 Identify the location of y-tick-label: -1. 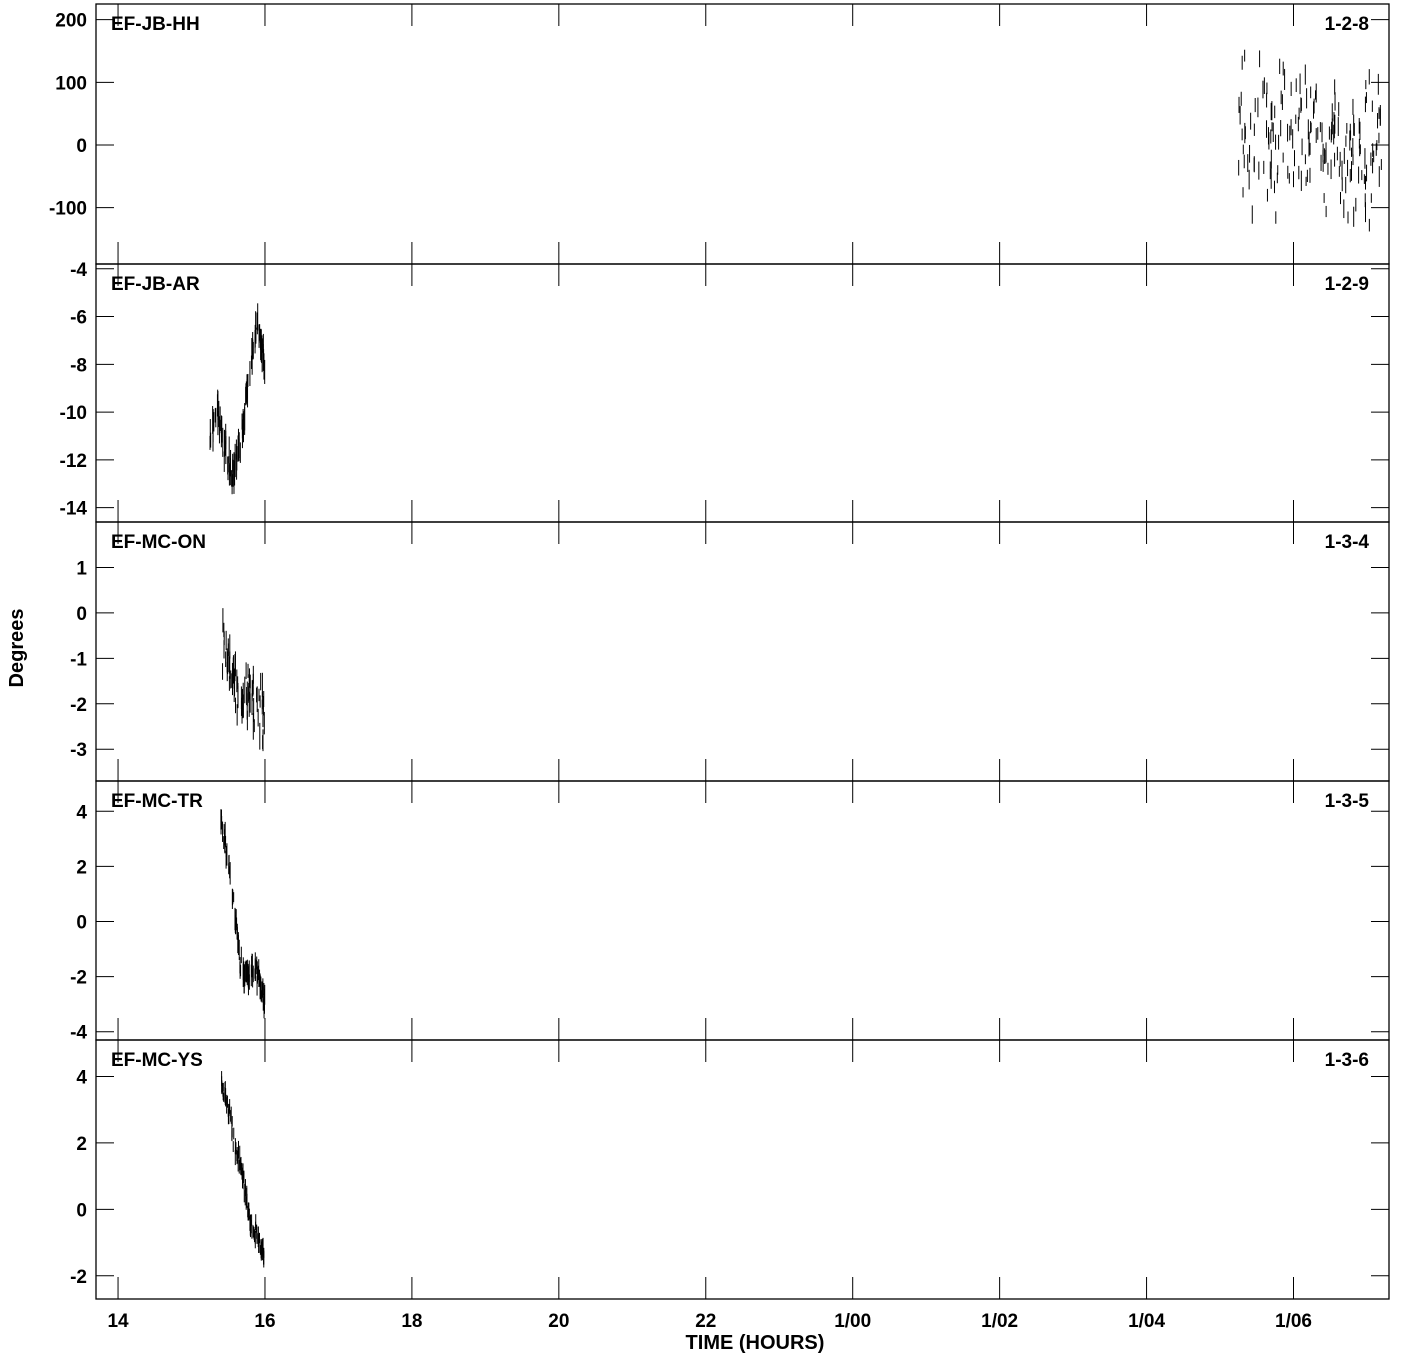
(78, 659).